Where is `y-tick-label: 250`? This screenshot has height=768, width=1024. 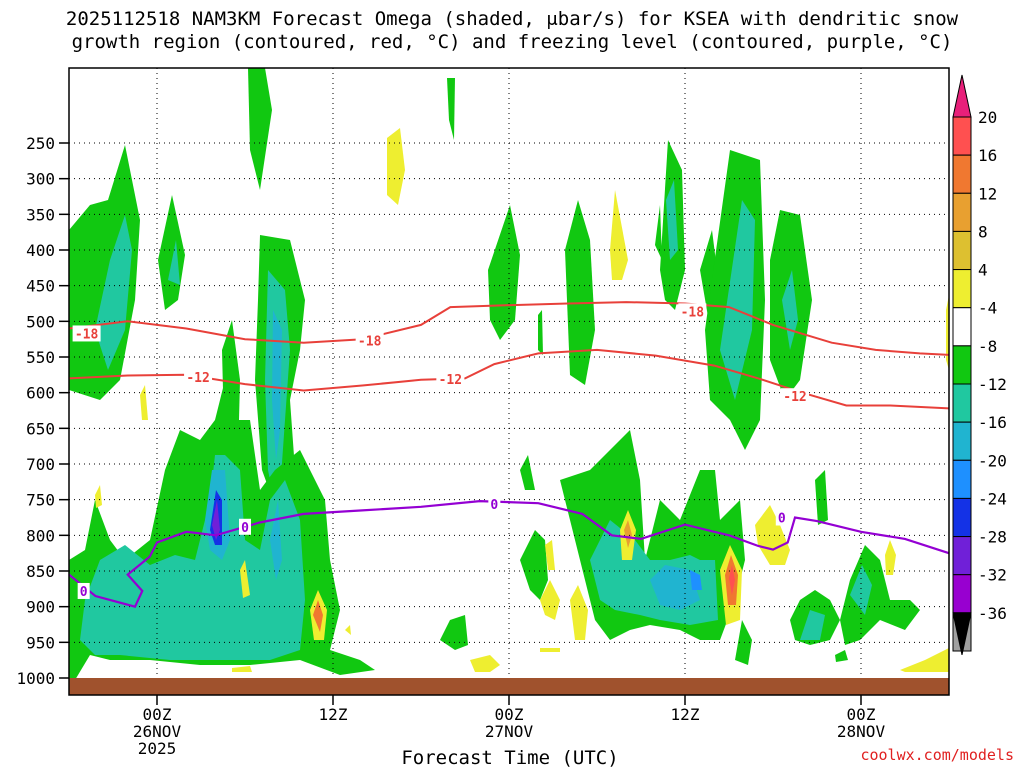
y-tick-label: 250 is located at coordinates (40, 143).